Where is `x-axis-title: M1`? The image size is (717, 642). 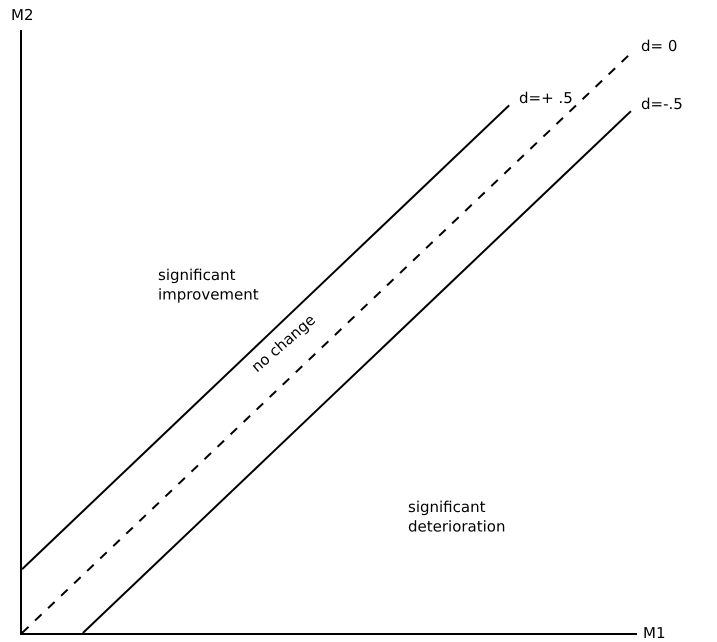 x-axis-title: M1 is located at coordinates (654, 633).